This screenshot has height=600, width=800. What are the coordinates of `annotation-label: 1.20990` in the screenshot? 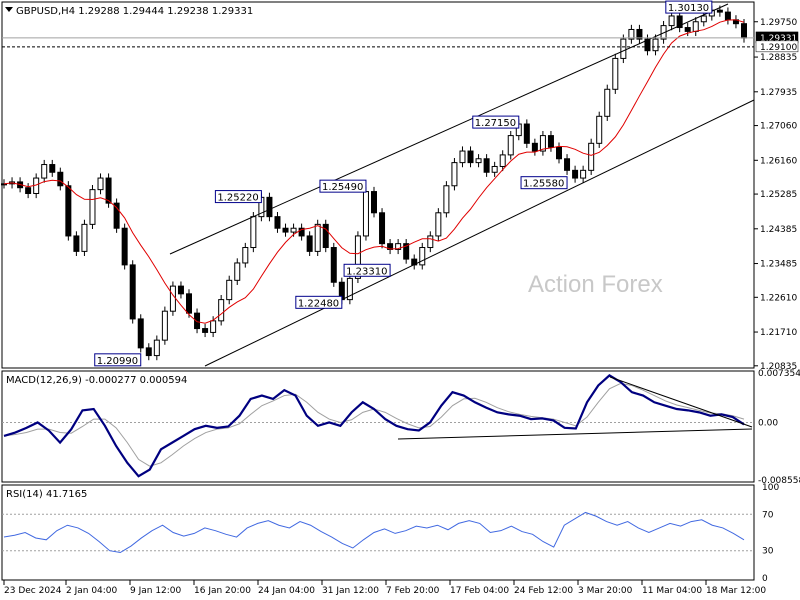 It's located at (118, 360).